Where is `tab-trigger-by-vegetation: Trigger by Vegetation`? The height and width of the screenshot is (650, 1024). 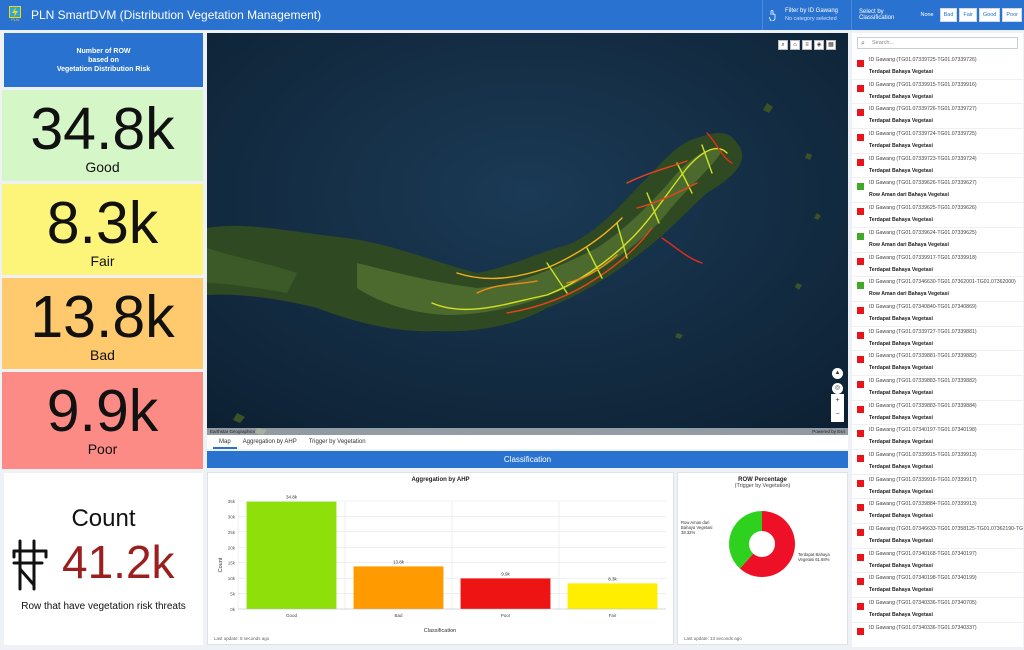
tab-trigger-by-vegetation: Trigger by Vegetation is located at coordinates (337, 442).